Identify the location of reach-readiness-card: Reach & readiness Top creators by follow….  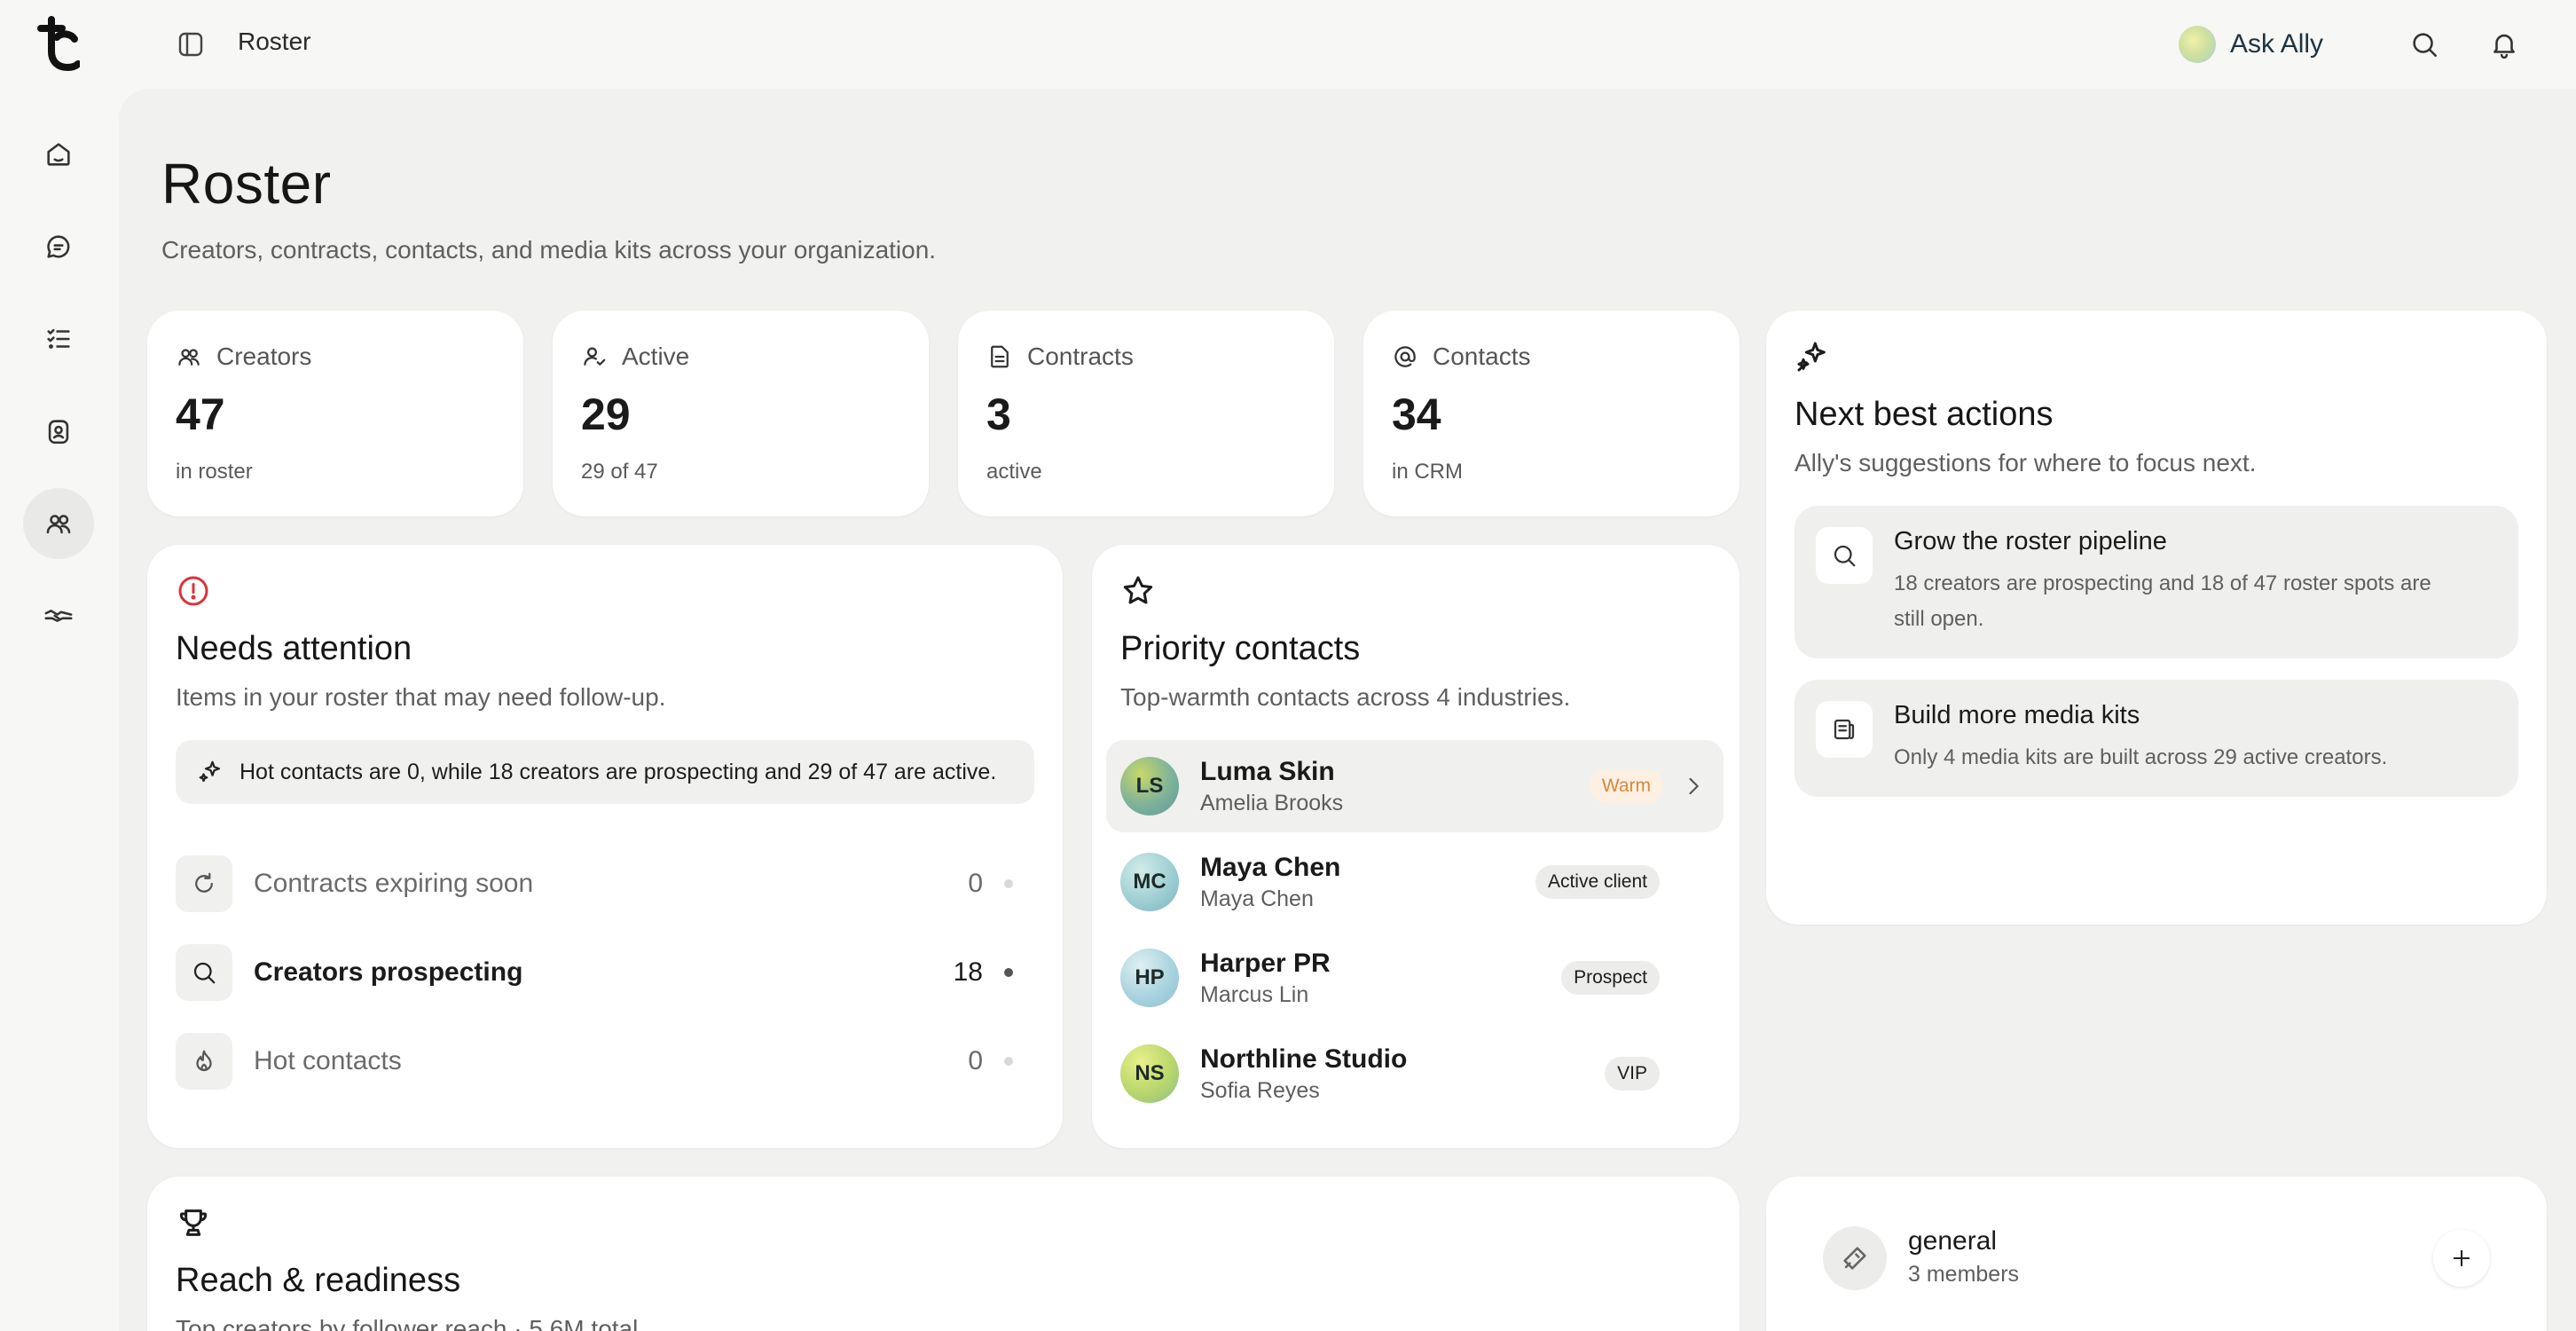
(943, 1254).